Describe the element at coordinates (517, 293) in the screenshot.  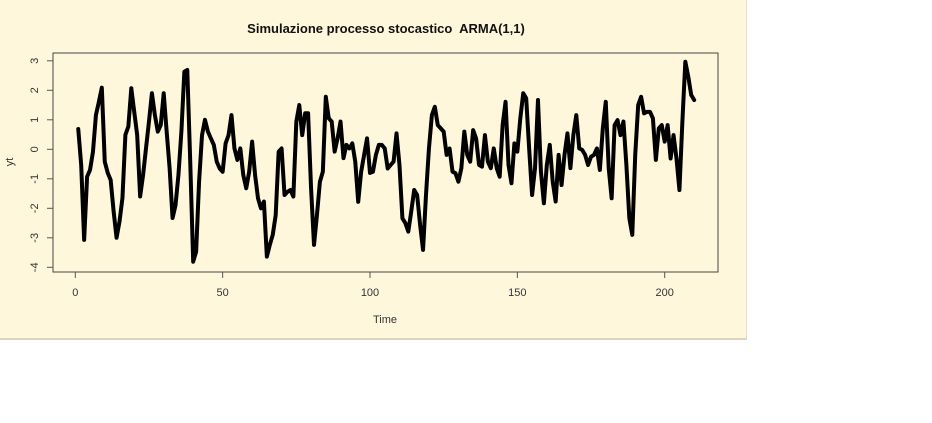
I see `x-tick-label: 150` at that location.